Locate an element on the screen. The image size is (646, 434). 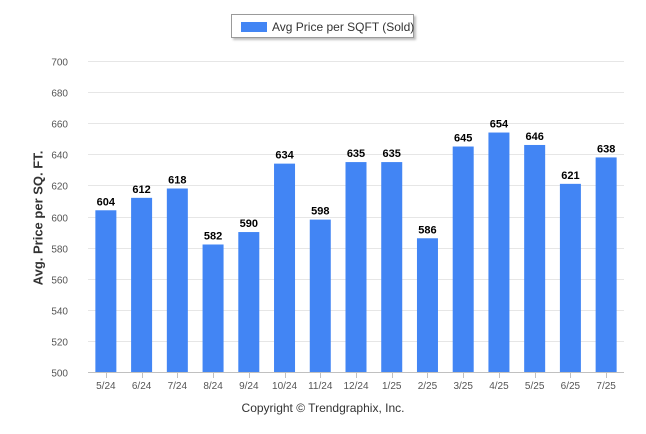
x-tick-label: 3/25 is located at coordinates (463, 386).